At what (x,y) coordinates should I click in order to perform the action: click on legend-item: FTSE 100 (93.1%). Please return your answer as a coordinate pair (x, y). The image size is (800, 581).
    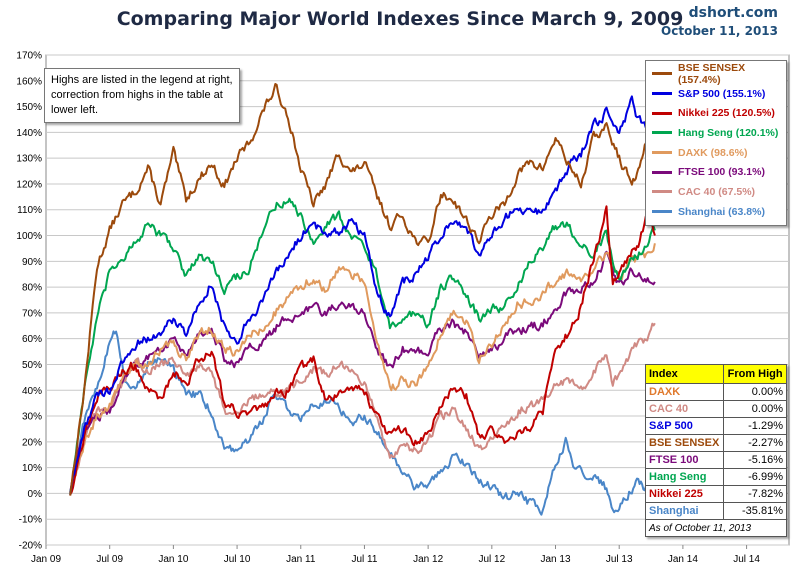
    Looking at the image, I should click on (716, 172).